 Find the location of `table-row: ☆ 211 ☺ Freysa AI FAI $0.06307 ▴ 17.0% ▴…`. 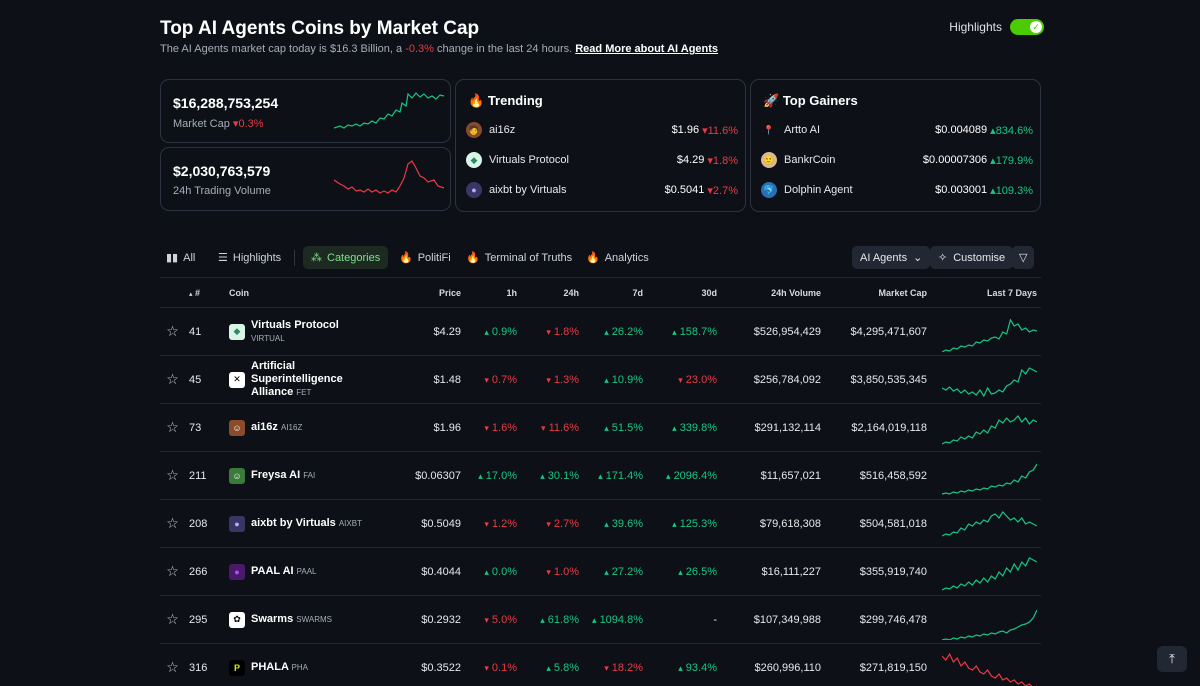

table-row: ☆ 211 ☺ Freysa AI FAI $0.06307 ▴ 17.0% ▴… is located at coordinates (600, 475).